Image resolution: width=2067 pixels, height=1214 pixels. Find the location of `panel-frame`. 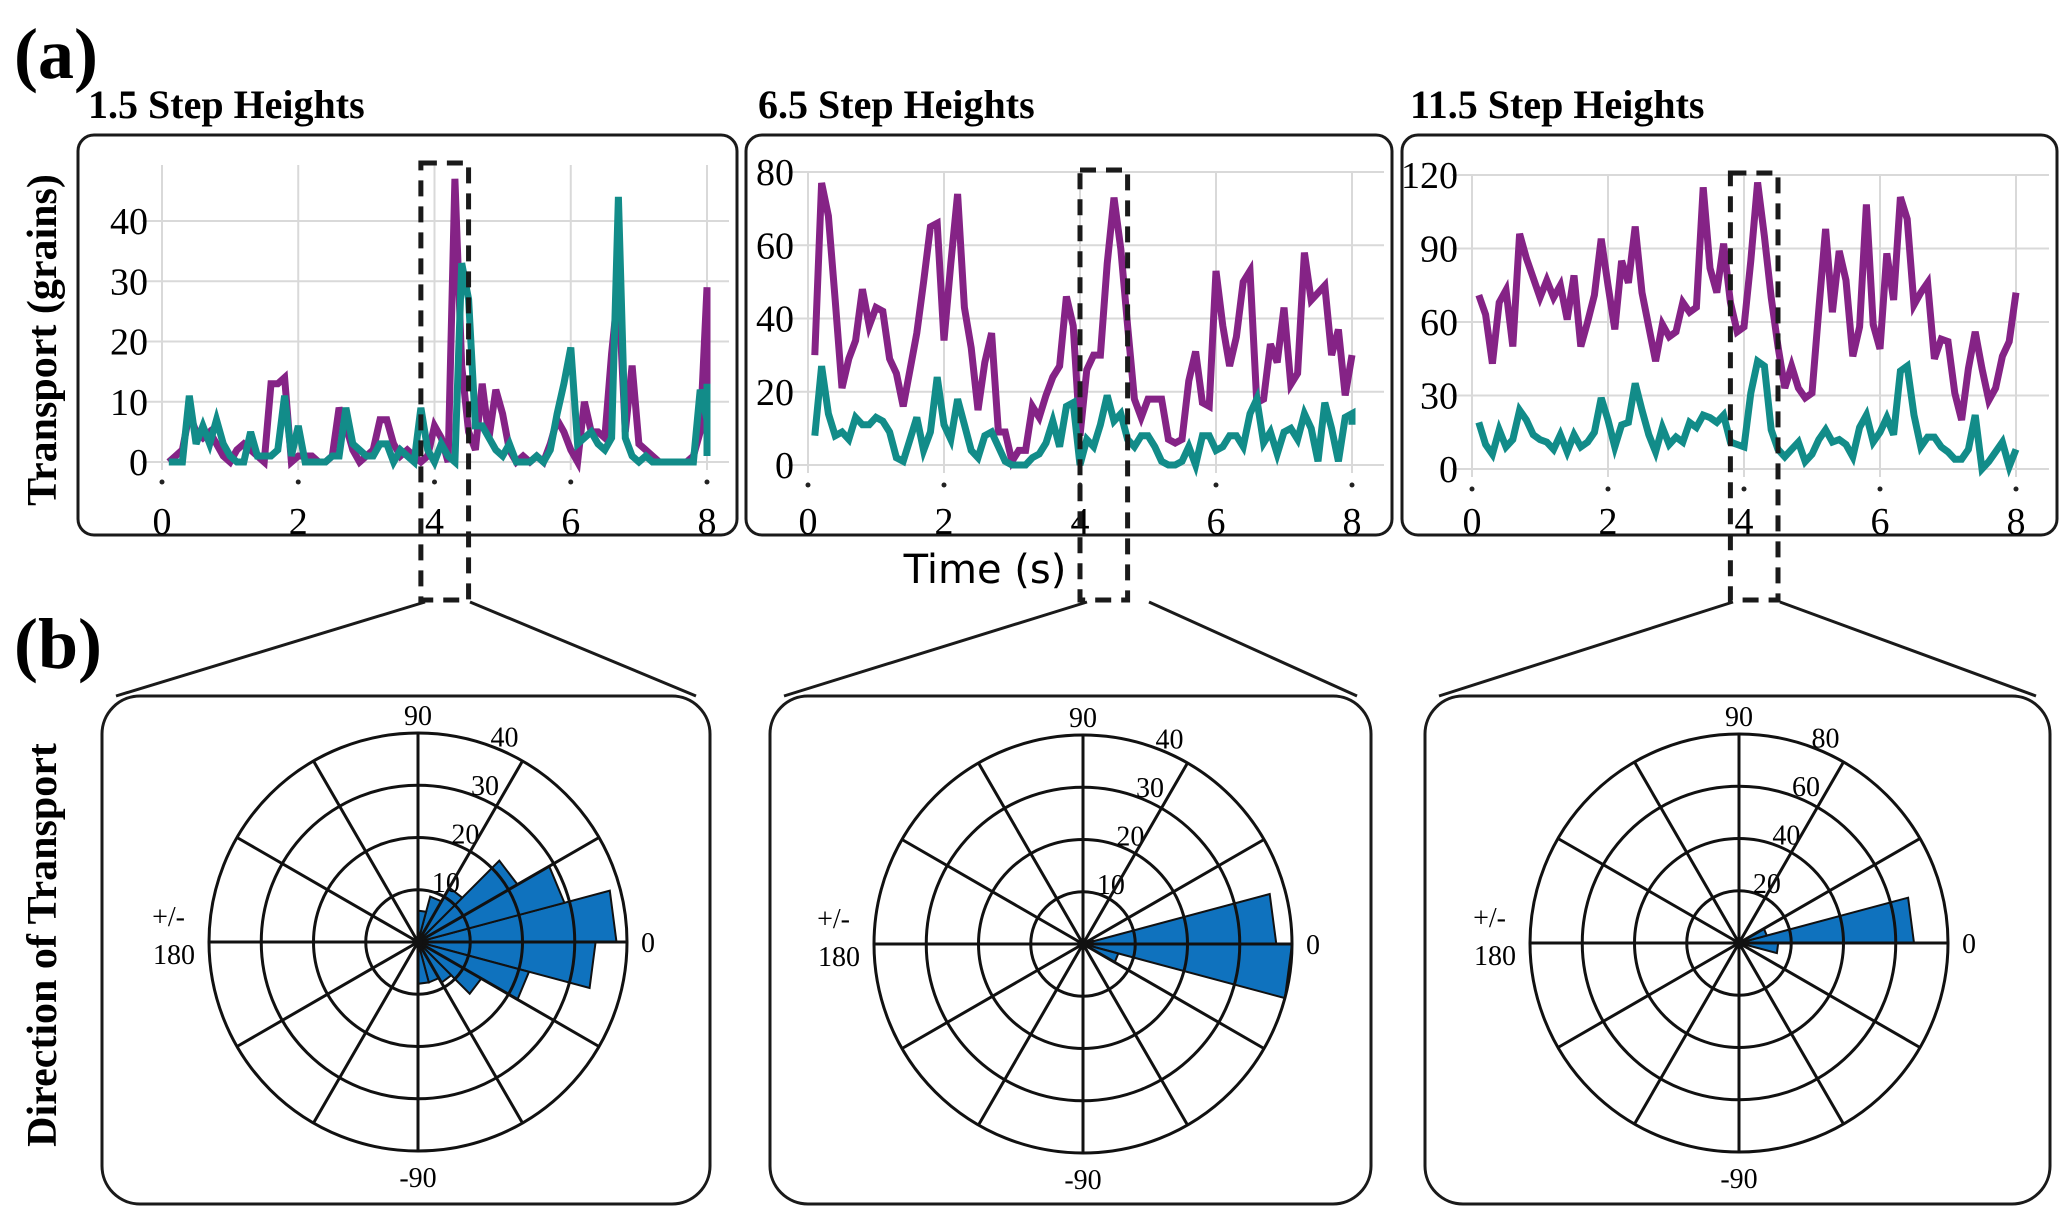

panel-frame is located at coordinates (407, 335).